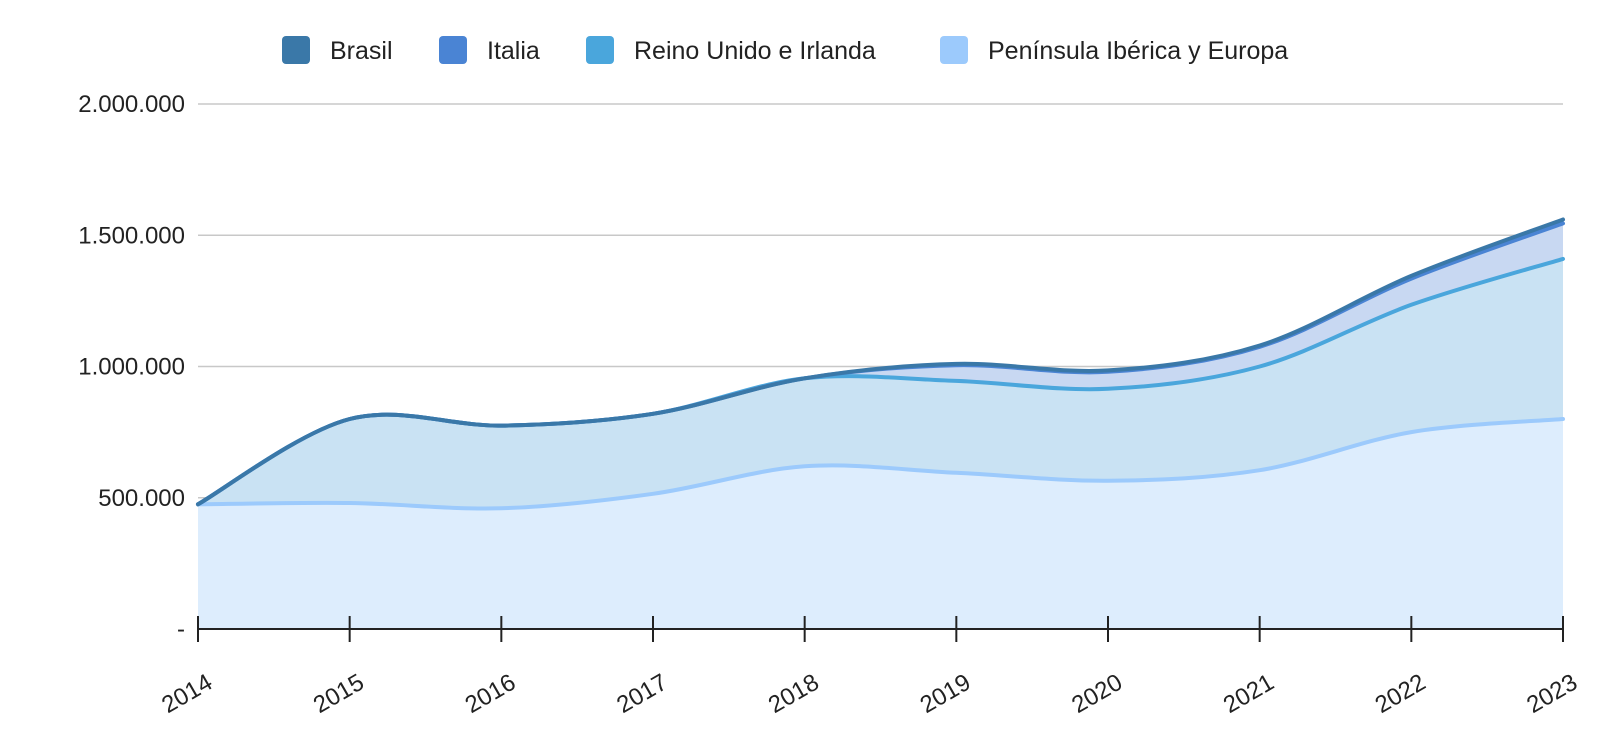 This screenshot has height=739, width=1600. Describe the element at coordinates (513, 51) in the screenshot. I see `legend-label: Italia` at that location.